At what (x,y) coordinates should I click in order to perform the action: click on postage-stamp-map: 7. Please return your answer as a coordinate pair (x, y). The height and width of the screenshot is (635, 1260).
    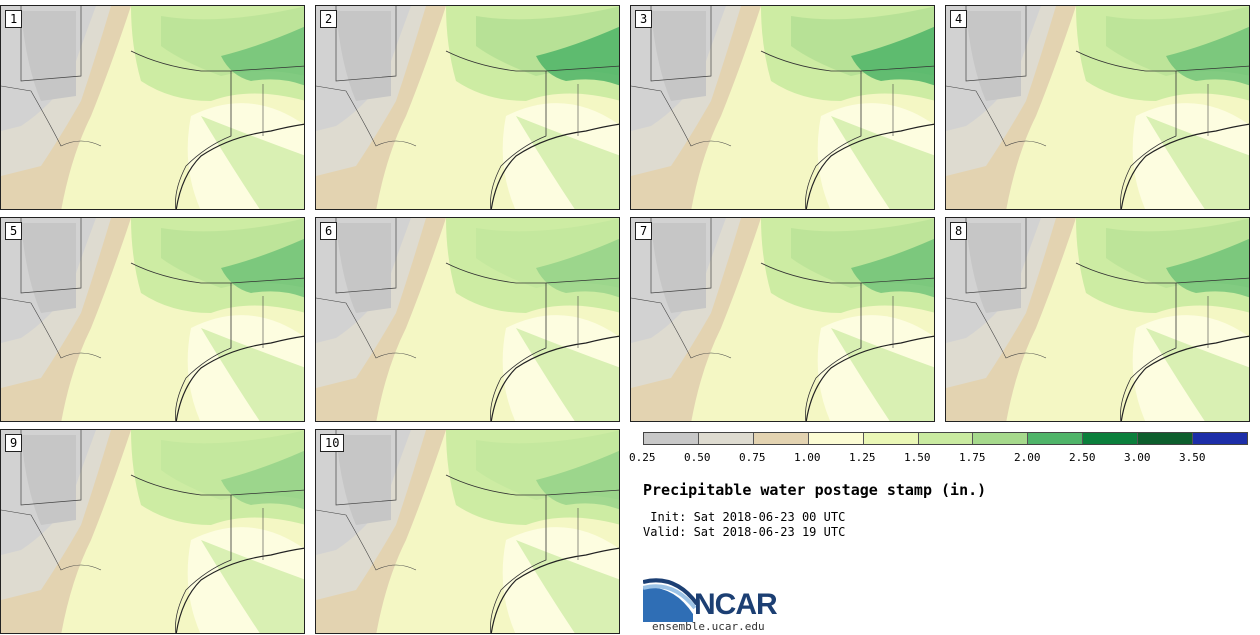
    Looking at the image, I should click on (782, 319).